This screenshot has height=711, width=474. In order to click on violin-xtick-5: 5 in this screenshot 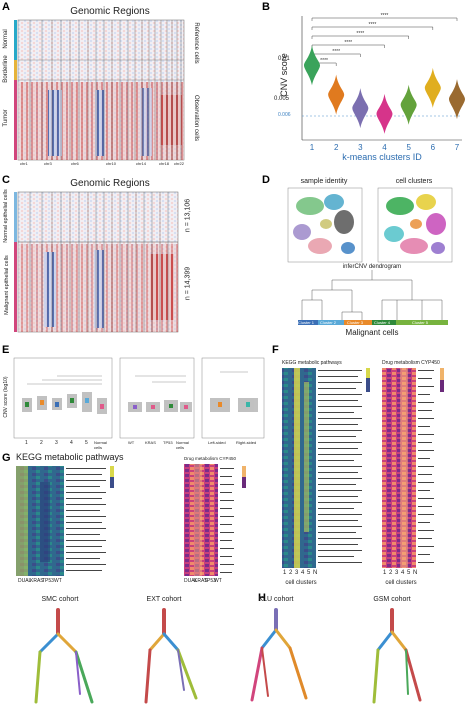, I will do `click(408, 147)`.